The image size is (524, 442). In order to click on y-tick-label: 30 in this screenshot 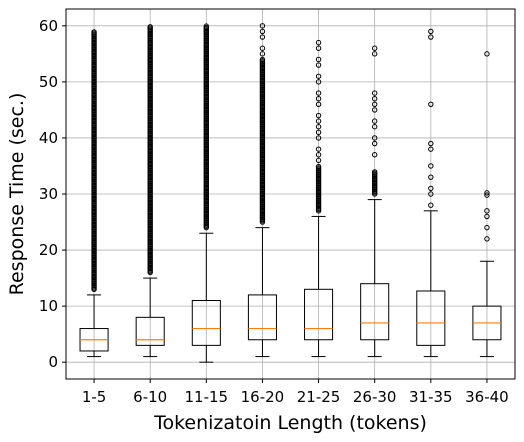, I will do `click(48, 194)`.